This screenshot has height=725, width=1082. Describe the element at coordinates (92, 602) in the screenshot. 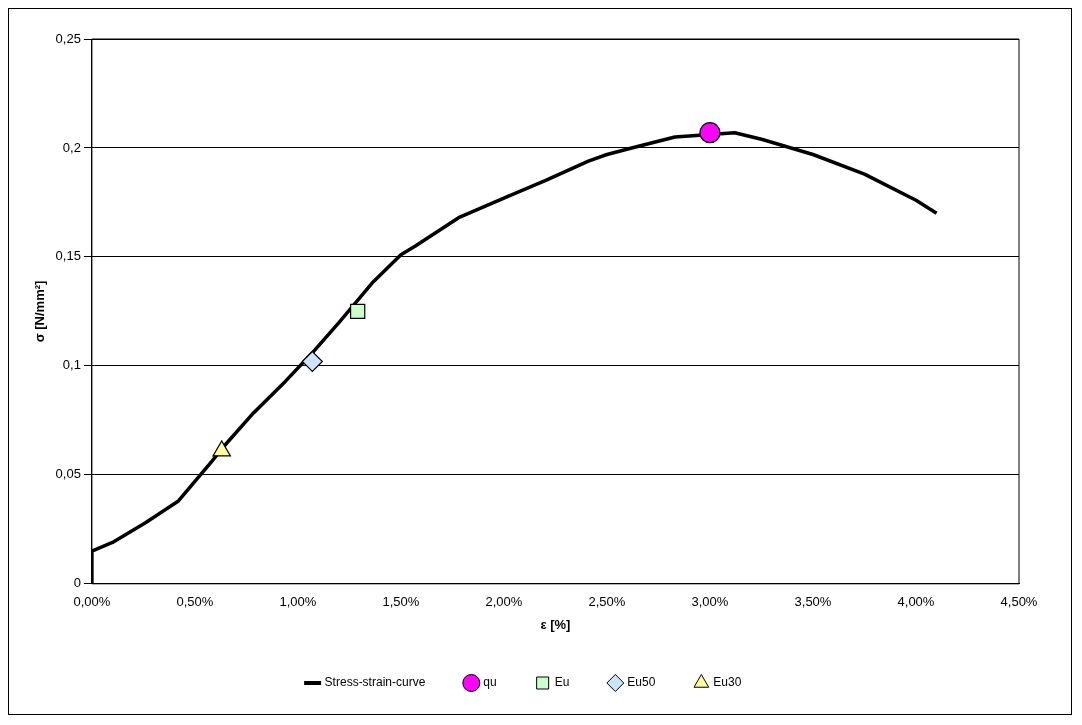

I see `x-tick-label: 0,00%` at that location.